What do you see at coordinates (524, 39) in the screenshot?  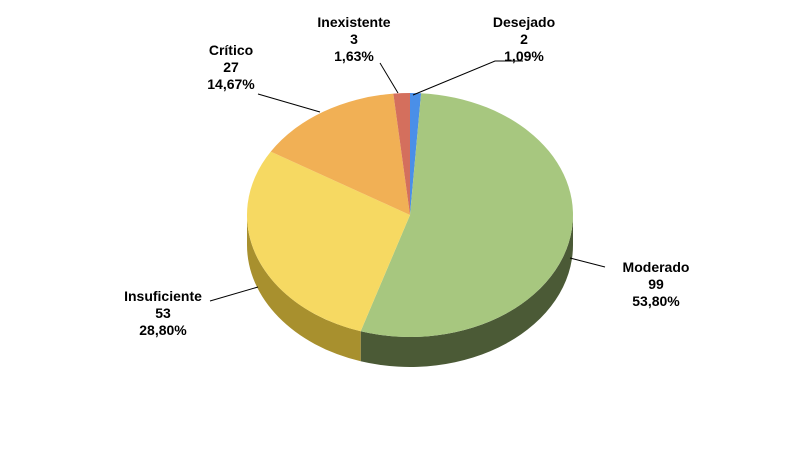 I see `data-label-desejado-value: 2` at bounding box center [524, 39].